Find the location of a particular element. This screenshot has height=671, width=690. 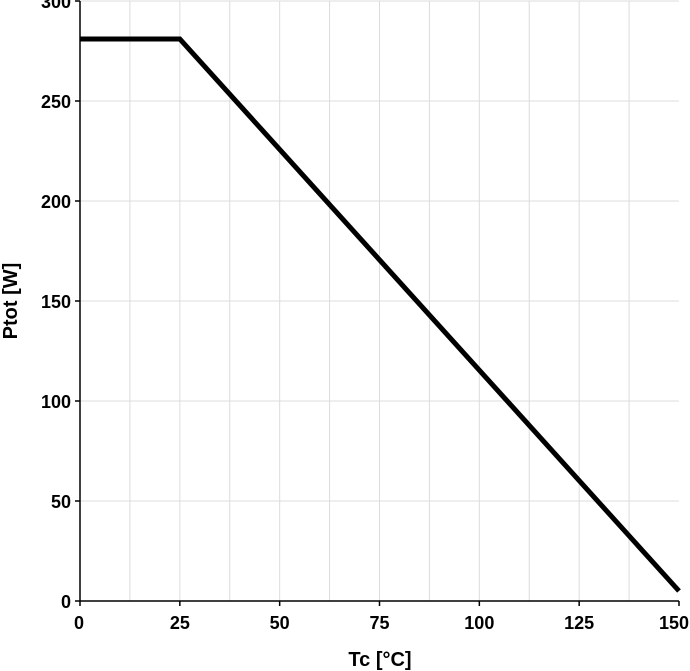

y-tick-label: 100 is located at coordinates (56, 402).